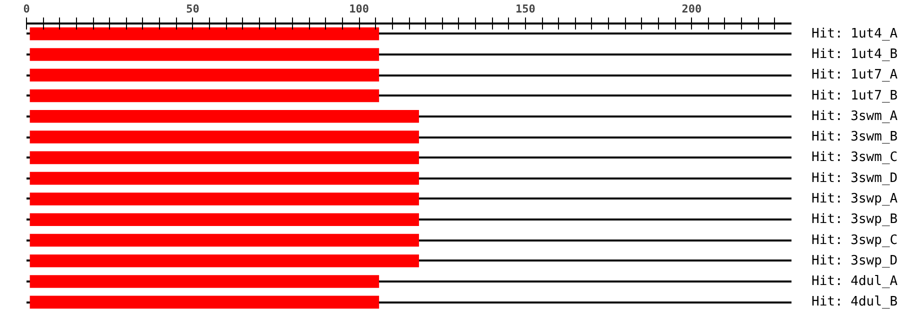  Describe the element at coordinates (855, 282) in the screenshot. I see `y-tick-label: Hit: 4dul_A` at that location.